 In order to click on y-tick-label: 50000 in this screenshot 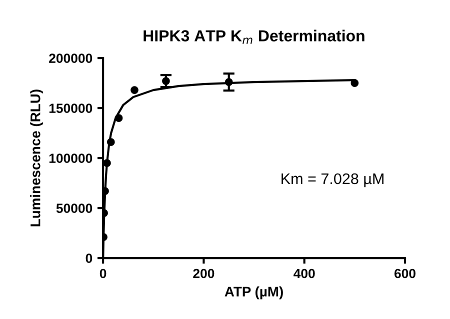, I will do `click(74, 208)`.